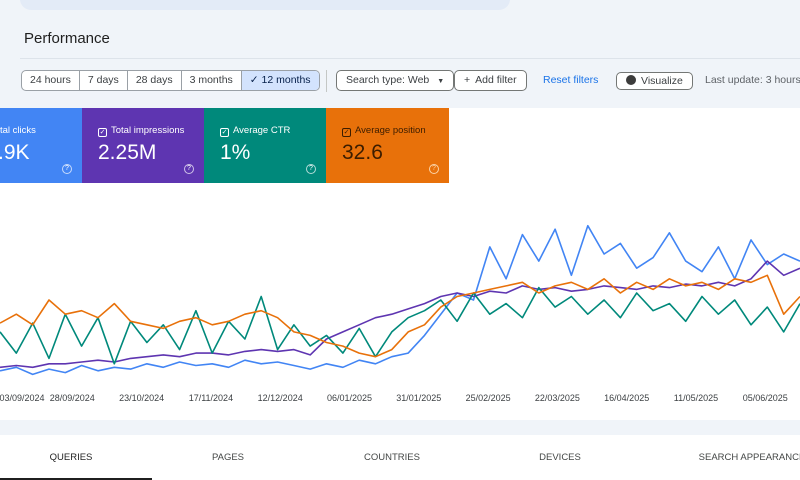 Image resolution: width=800 pixels, height=480 pixels. What do you see at coordinates (127, 152) in the screenshot?
I see `metric-value: 2.25M` at bounding box center [127, 152].